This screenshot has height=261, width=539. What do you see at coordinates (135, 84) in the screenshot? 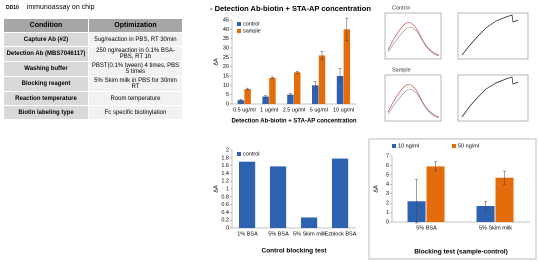
I see `value-cell: 5% Skim milk in PBS for 30min RT` at bounding box center [135, 84].